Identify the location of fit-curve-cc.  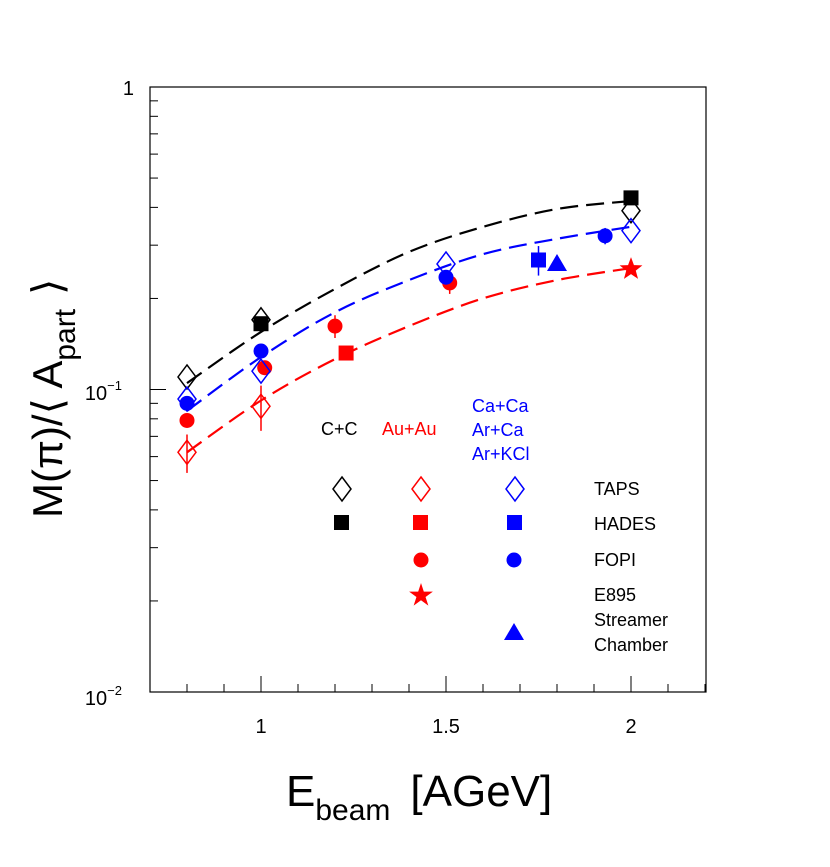
(409, 292).